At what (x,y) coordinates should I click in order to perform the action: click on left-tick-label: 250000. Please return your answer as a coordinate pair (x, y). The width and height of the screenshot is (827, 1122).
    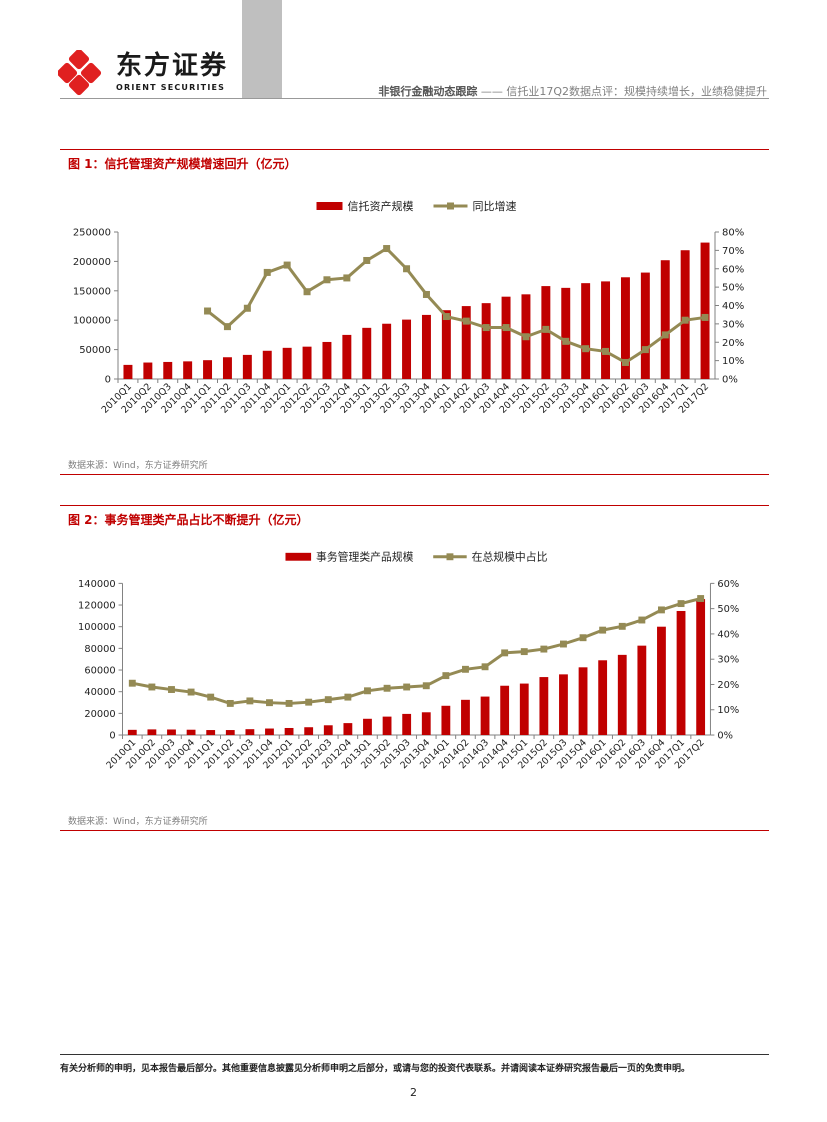
    Looking at the image, I should click on (92, 233).